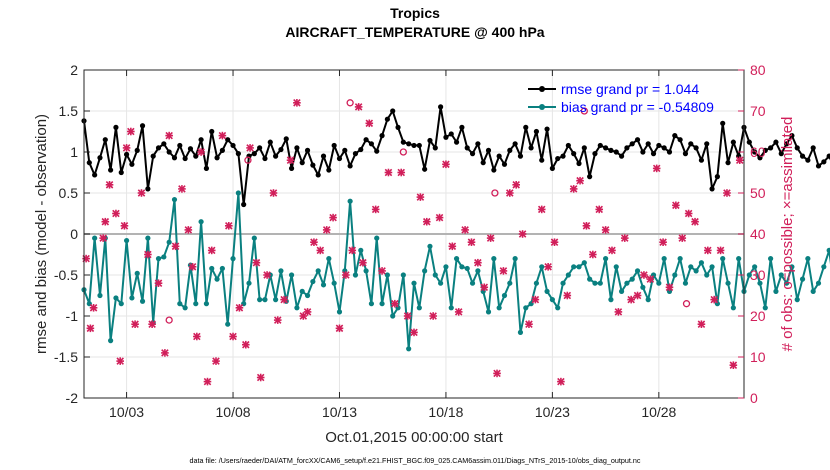 The width and height of the screenshot is (830, 470). I want to click on x-tick-label: 10/13, so click(339, 412).